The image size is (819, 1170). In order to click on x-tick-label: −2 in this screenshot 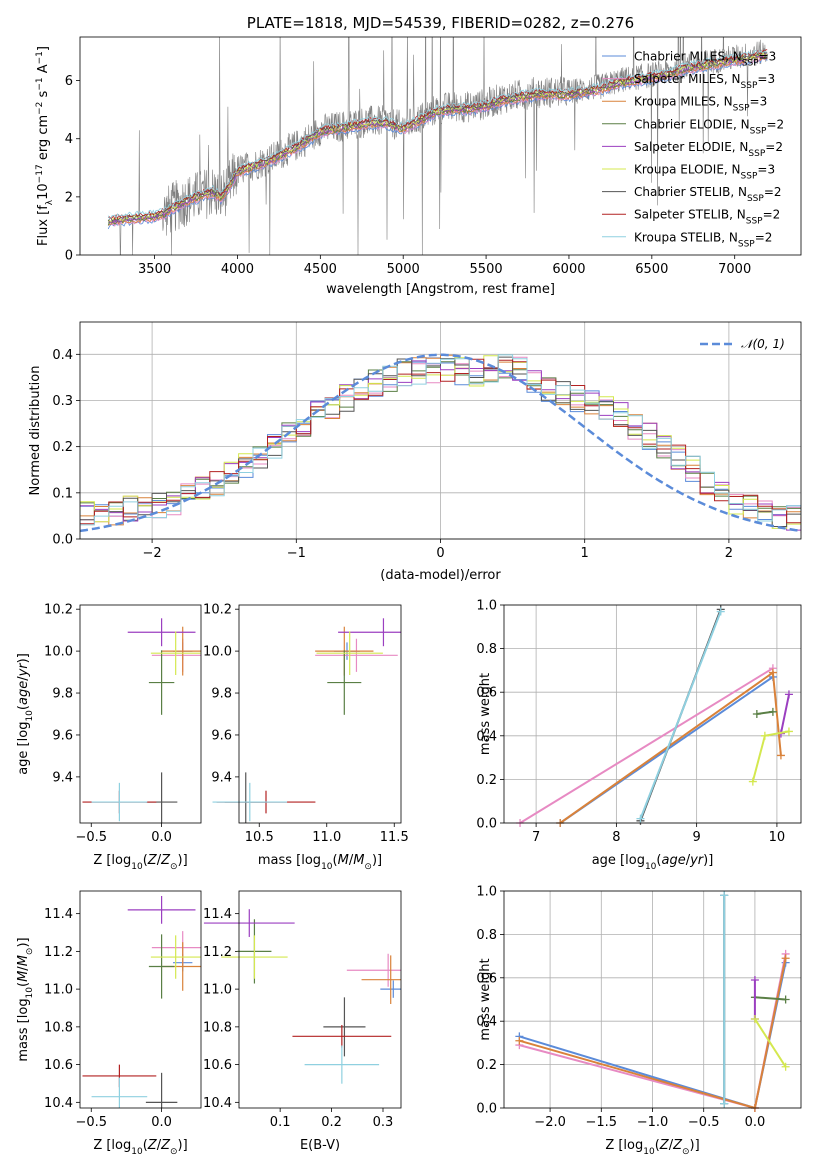, I will do `click(152, 553)`.